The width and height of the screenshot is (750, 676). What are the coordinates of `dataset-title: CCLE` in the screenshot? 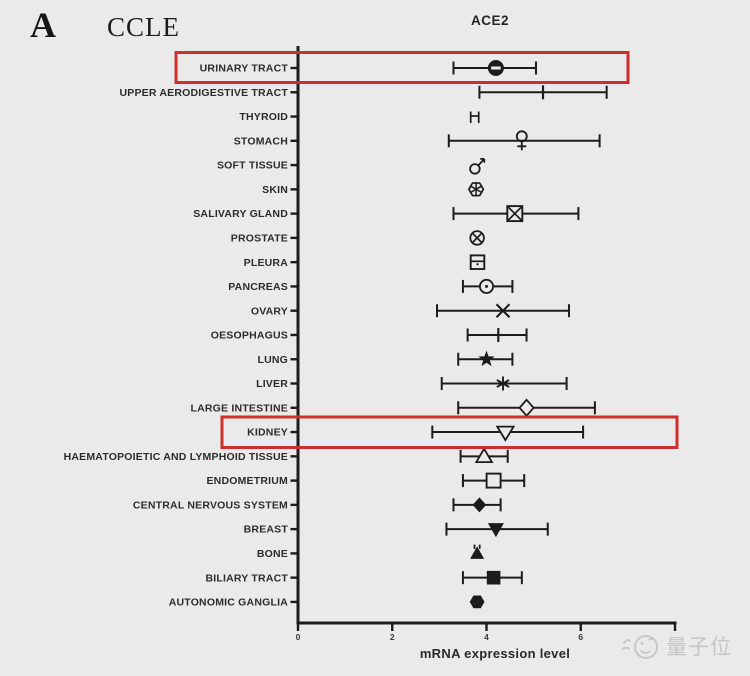 It's located at (144, 27).